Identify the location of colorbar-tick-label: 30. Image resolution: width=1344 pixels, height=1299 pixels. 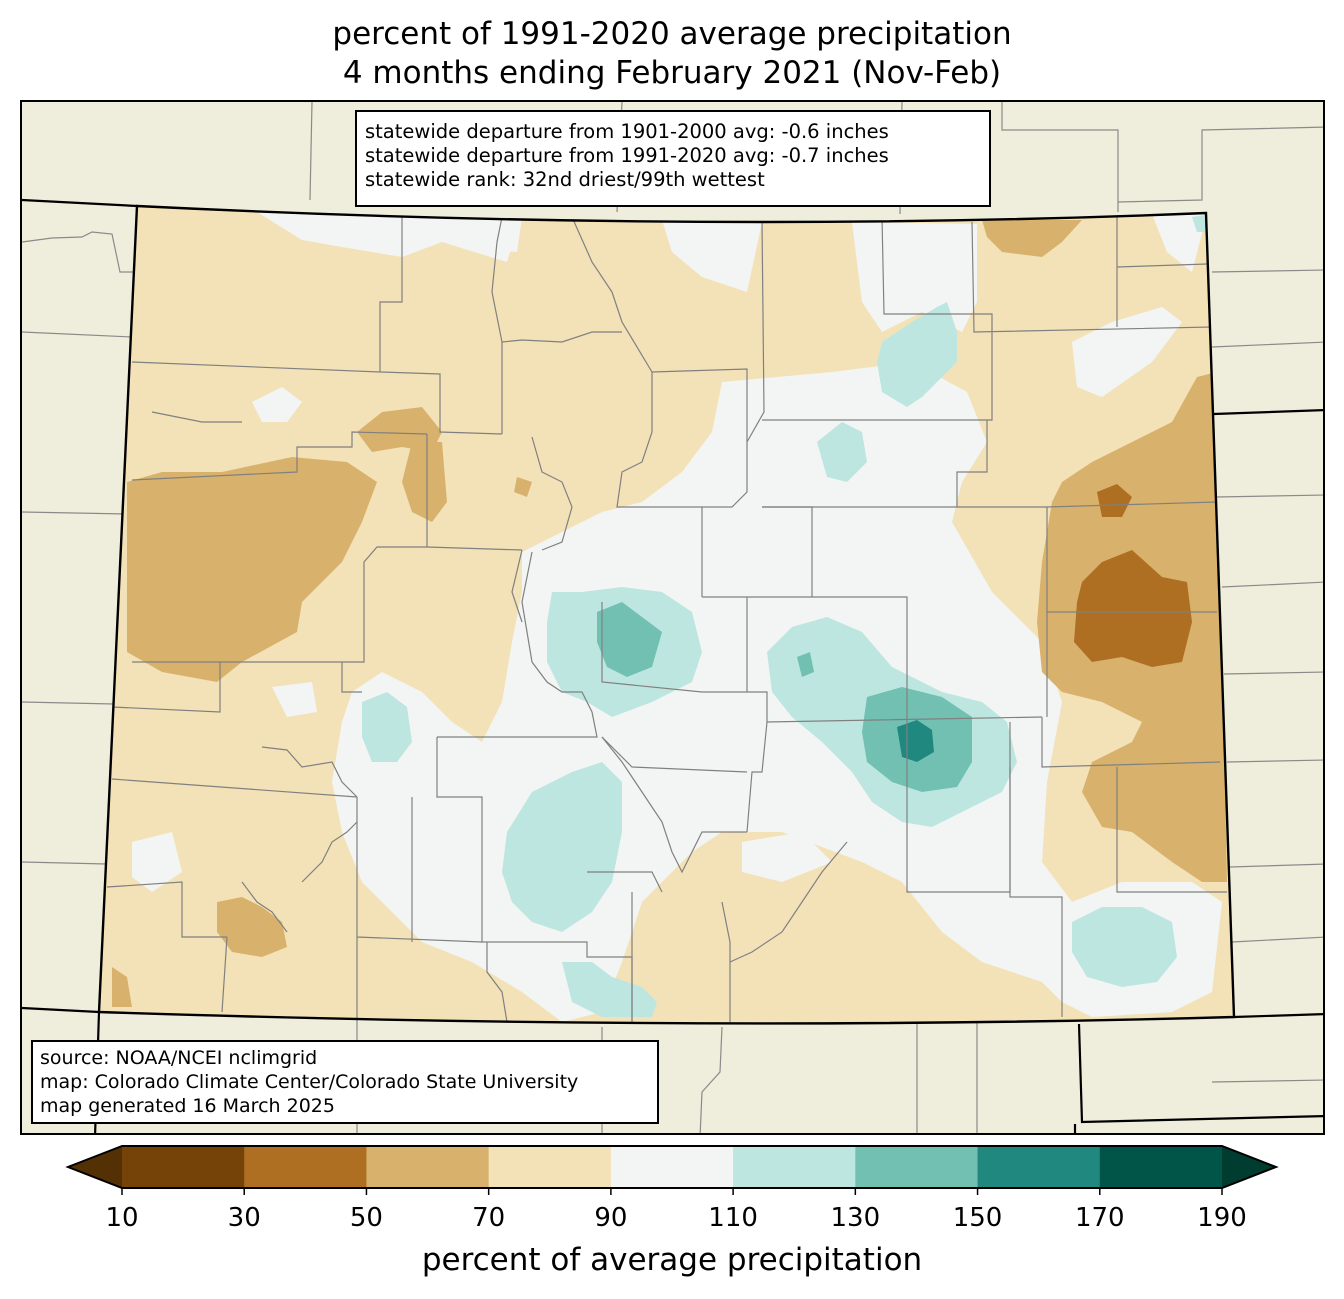
(244, 1218).